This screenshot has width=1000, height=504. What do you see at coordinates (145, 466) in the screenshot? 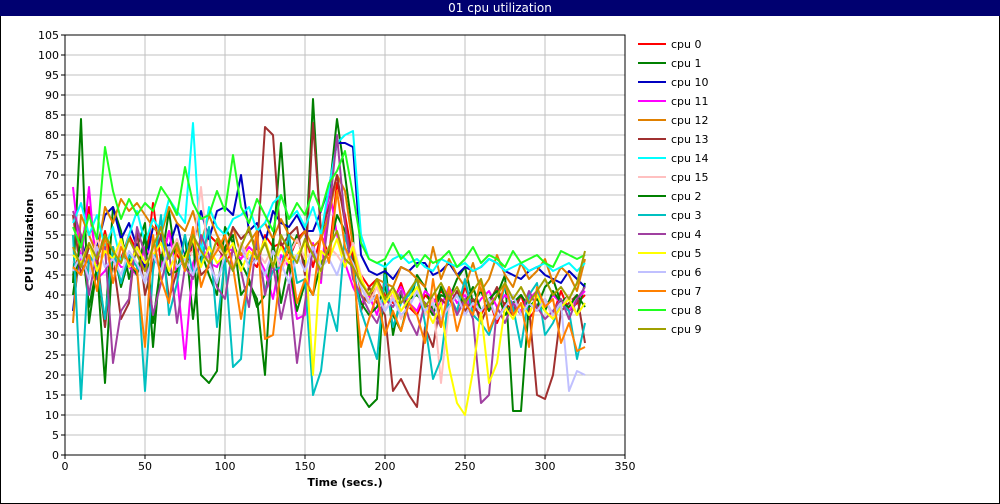
I see `x-tick-label: 50` at bounding box center [145, 466].